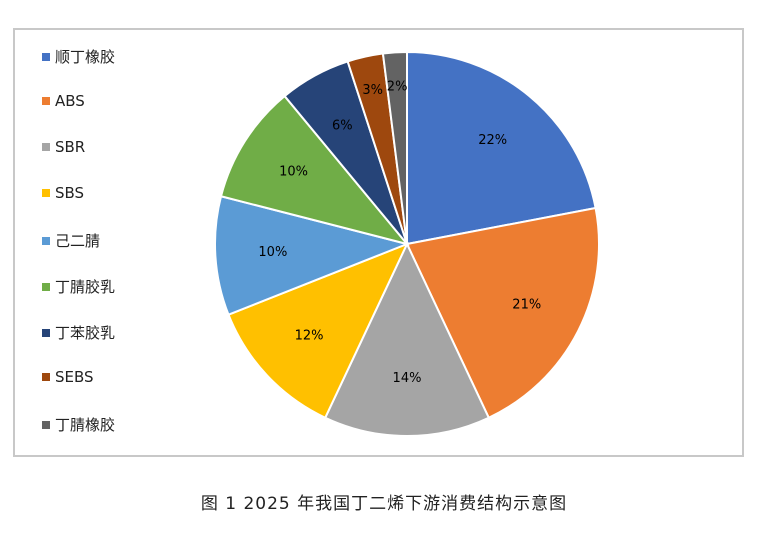 The width and height of the screenshot is (768, 537). I want to click on figure-caption: 图 1 2025 年我国丁二烯下游消费结构示意图, so click(384, 504).